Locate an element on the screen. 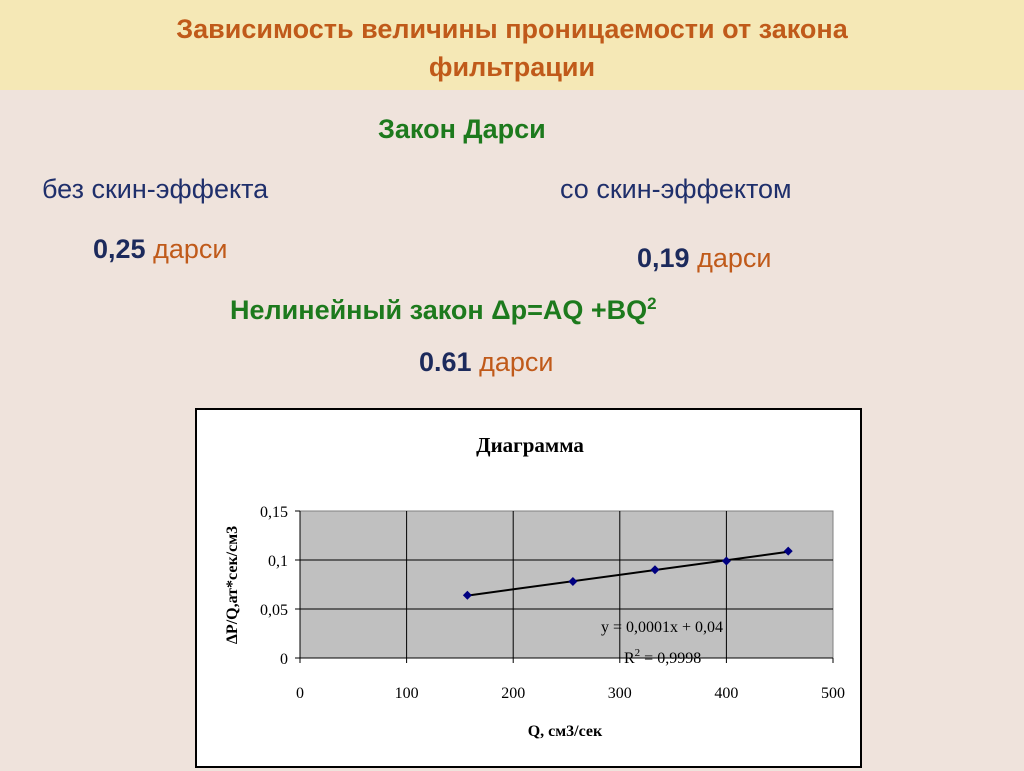  with-skin-value: 0,19 is located at coordinates (663, 258).